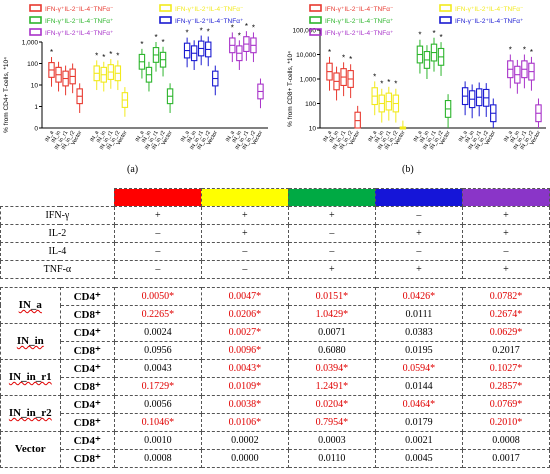 Image resolution: width=550 pixels, height=474 pixels. Describe the element at coordinates (331, 296) in the screenshot. I see `value-cell: 0.0151*` at that location.